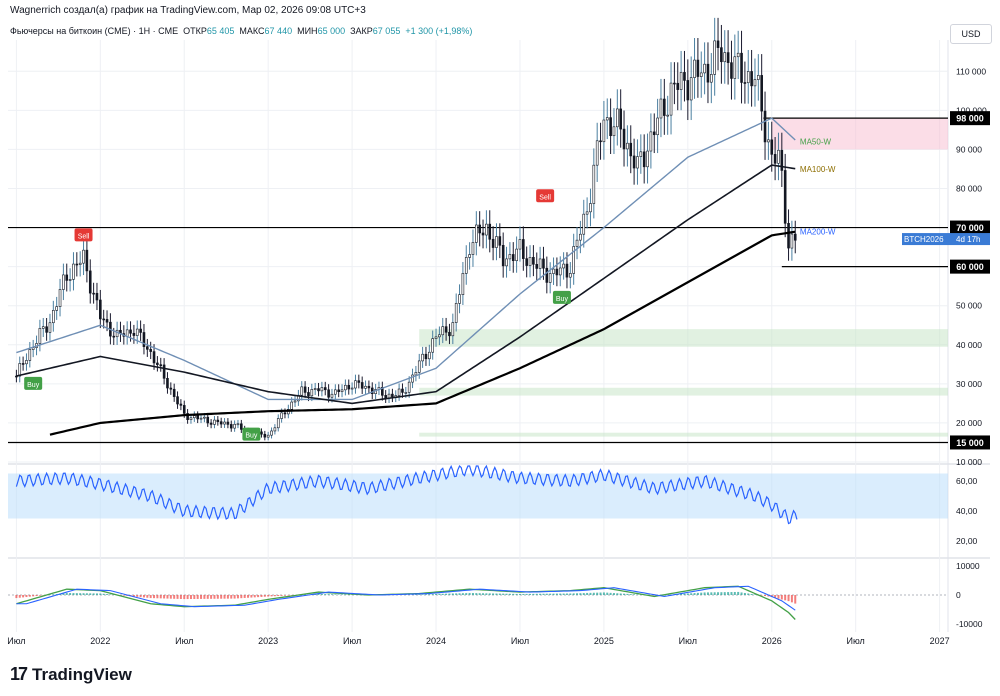 Image resolution: width=1000 pixels, height=696 pixels. I want to click on support-zone, so click(683, 338).